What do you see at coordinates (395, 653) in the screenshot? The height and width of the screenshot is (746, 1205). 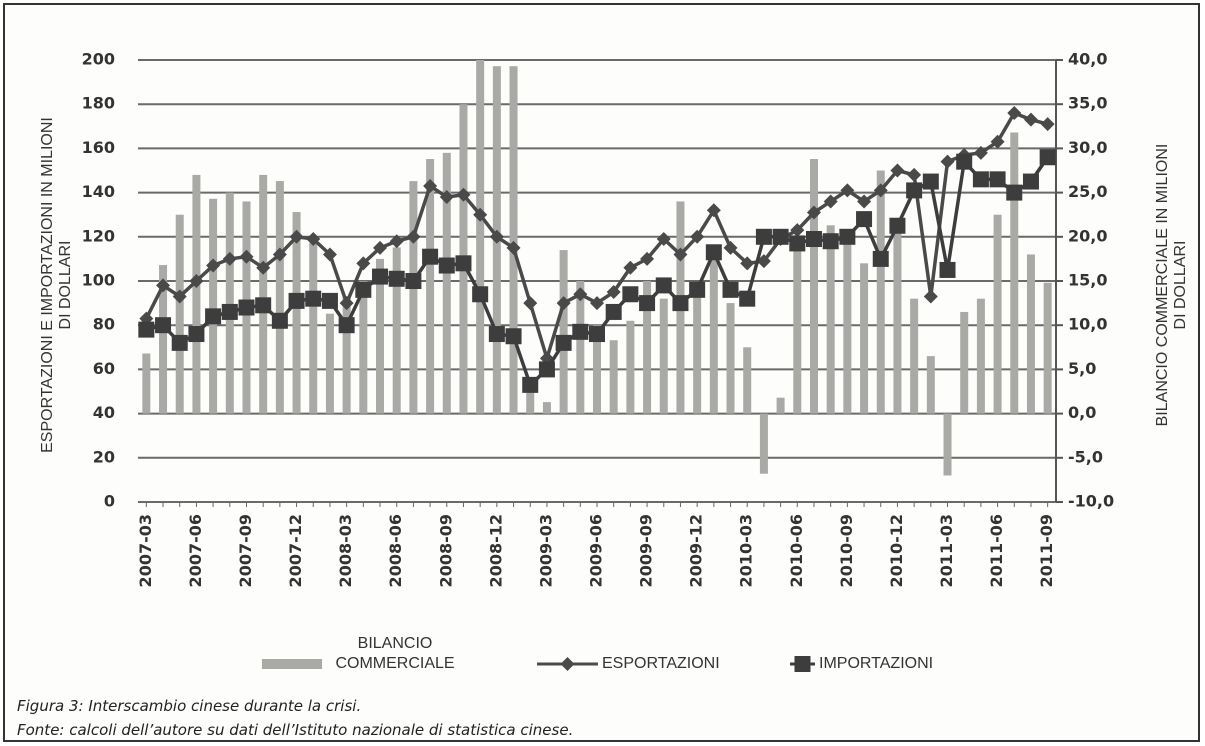 I see `legend-label: BILANCIO COMMERCIALE` at bounding box center [395, 653].